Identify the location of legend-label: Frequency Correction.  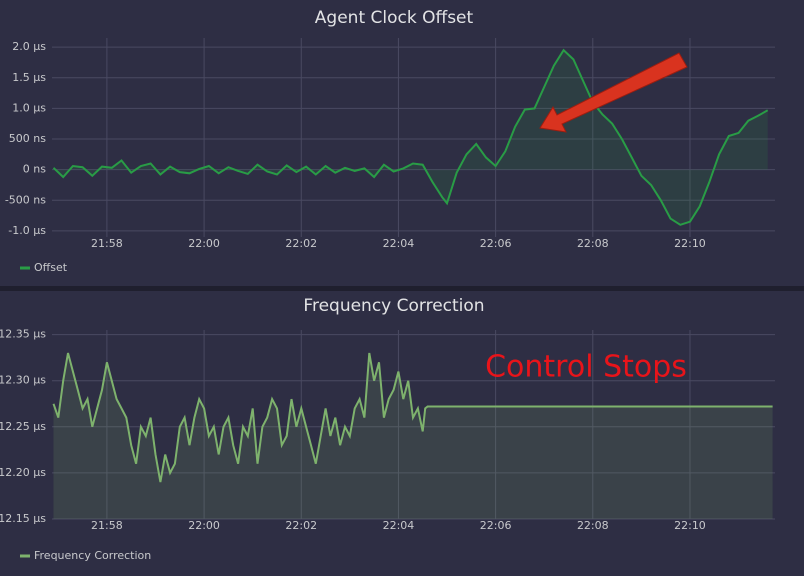
(92, 555).